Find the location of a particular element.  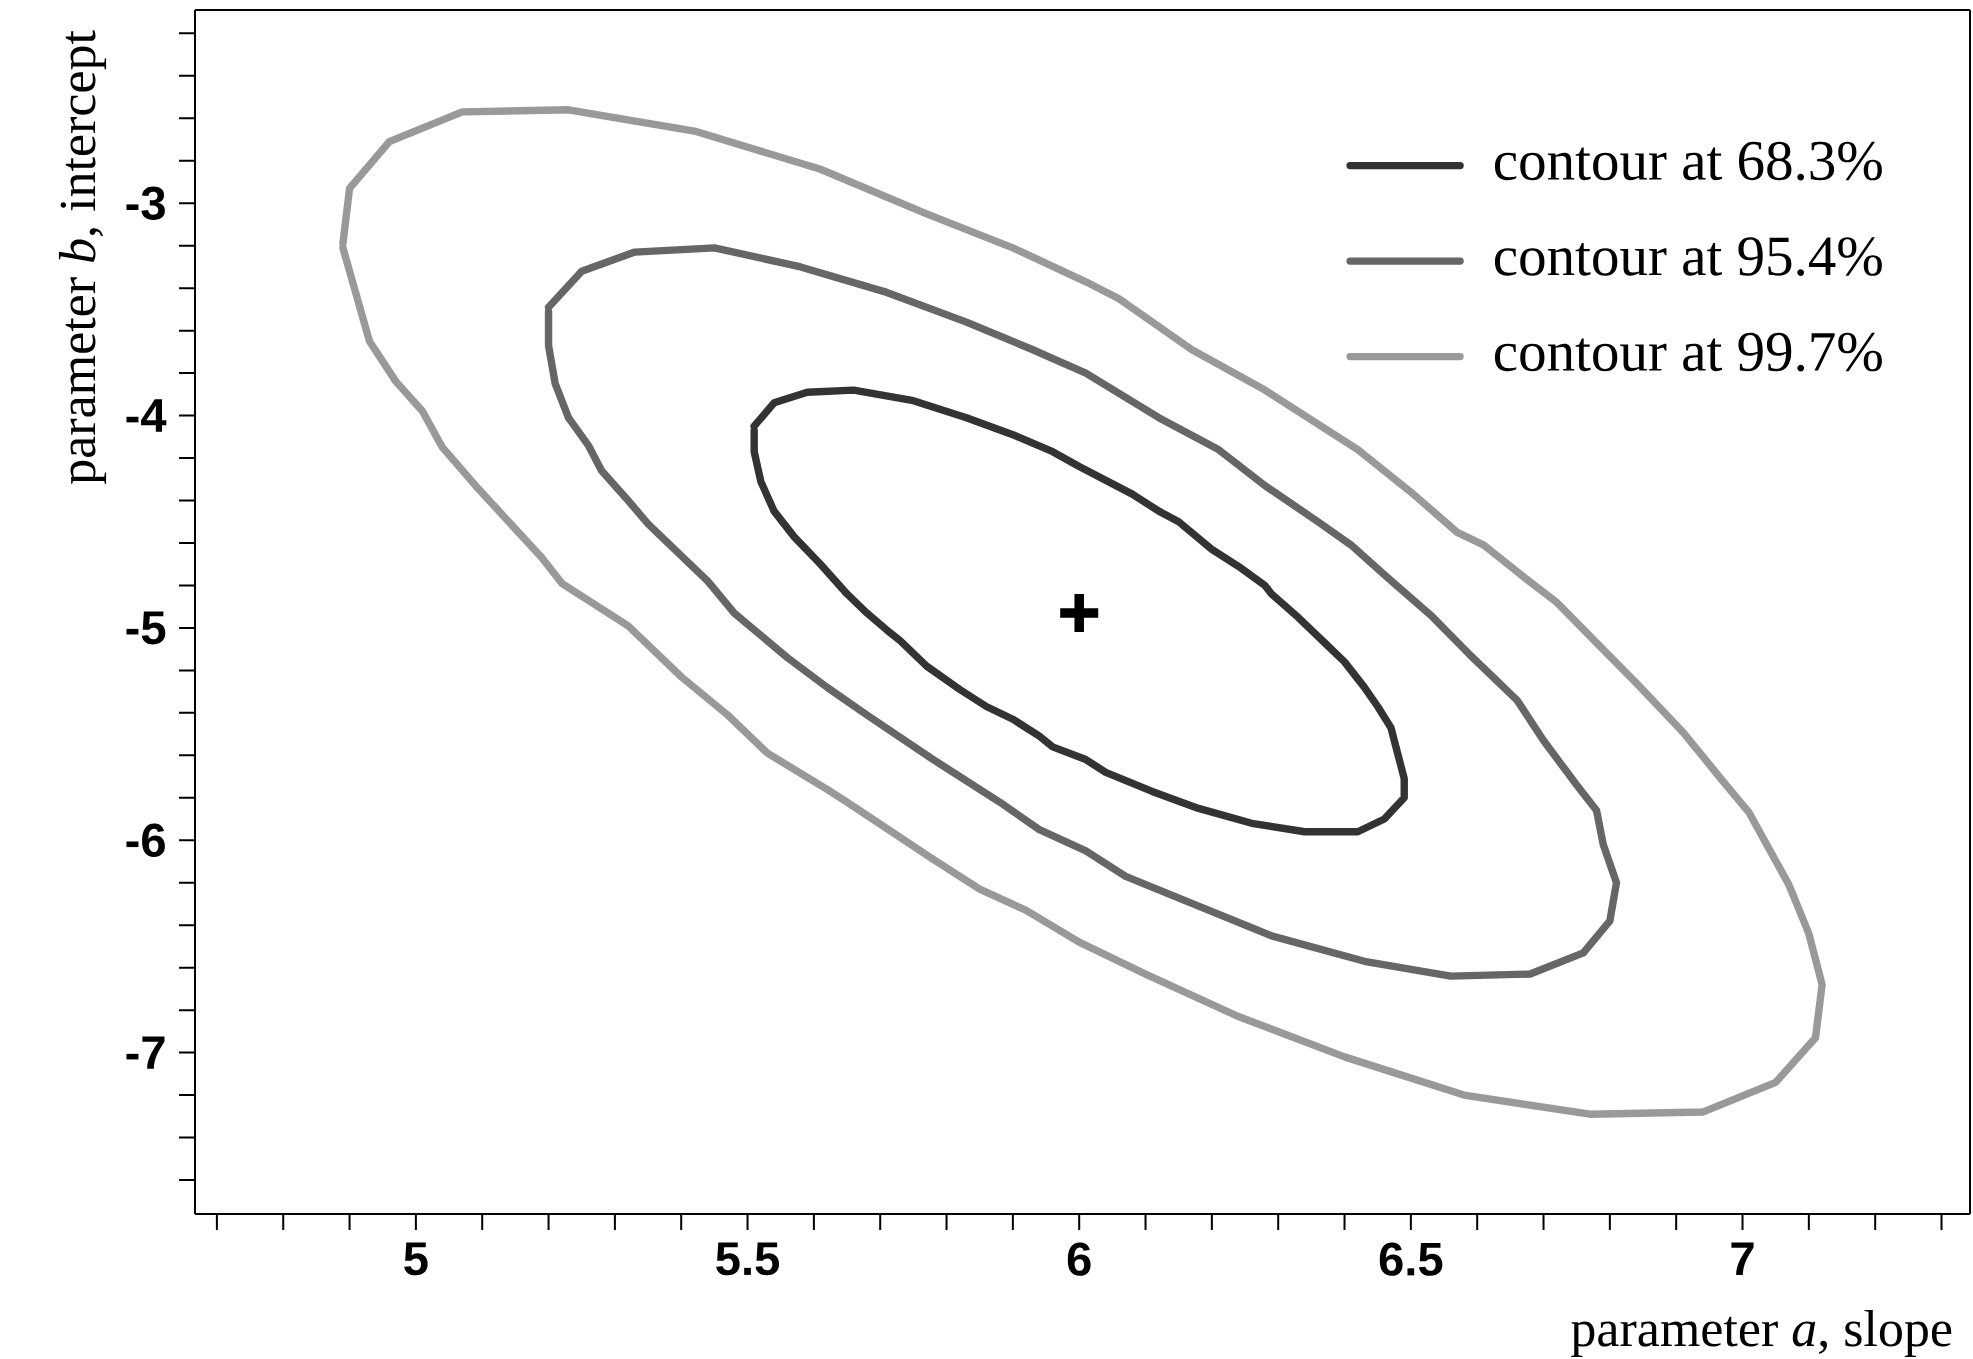

x-tick-label: 5.5 is located at coordinates (748, 1259).